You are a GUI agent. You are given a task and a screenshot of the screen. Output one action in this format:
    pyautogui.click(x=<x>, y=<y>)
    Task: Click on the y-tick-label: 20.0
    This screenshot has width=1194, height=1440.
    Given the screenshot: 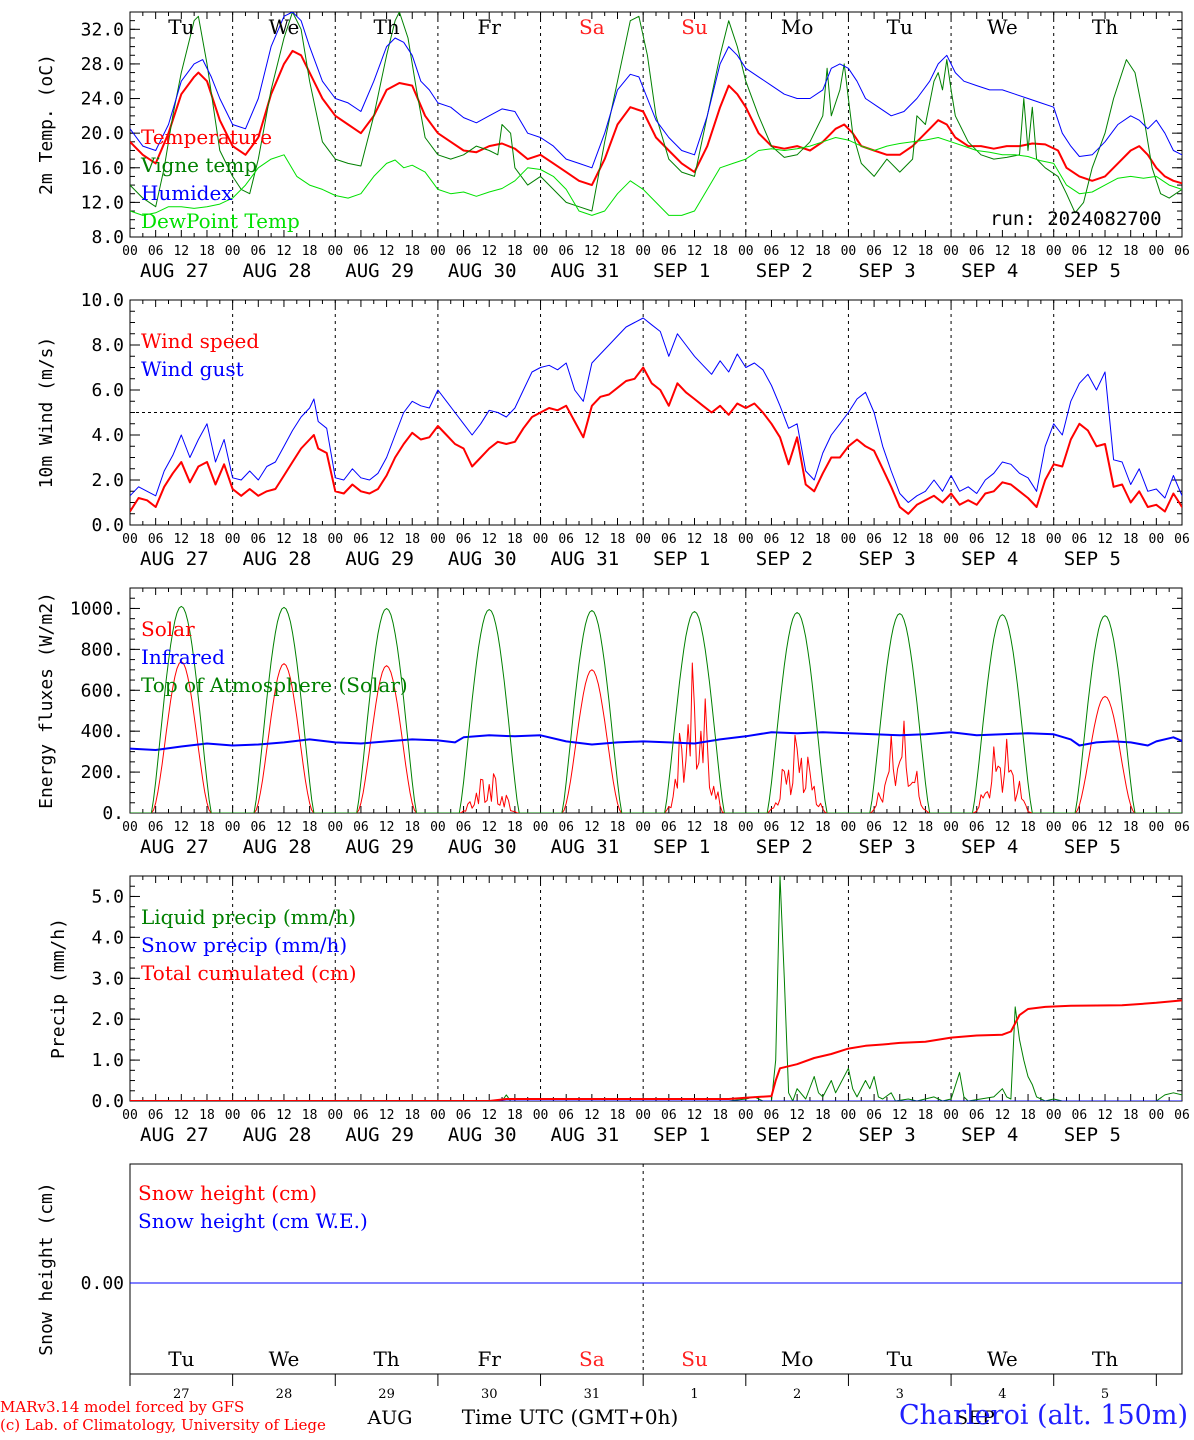 What is the action you would take?
    pyautogui.click(x=102, y=133)
    